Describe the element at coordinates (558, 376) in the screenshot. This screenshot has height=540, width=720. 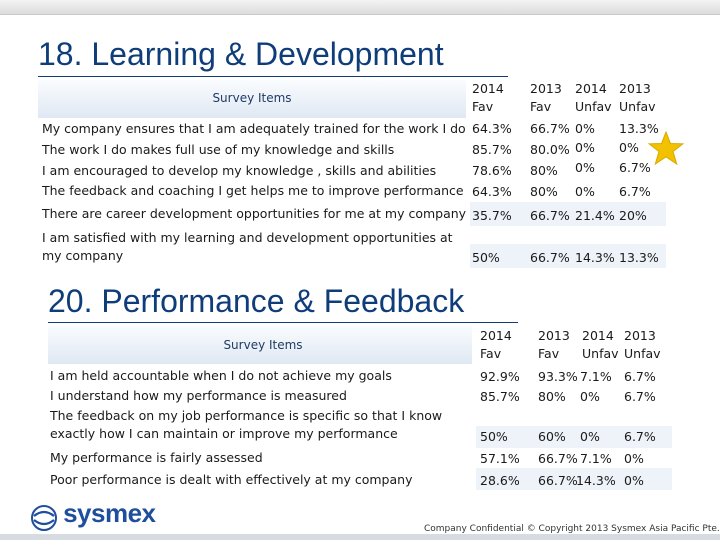
I see `section2-row-2013-fav: 93.3%` at that location.